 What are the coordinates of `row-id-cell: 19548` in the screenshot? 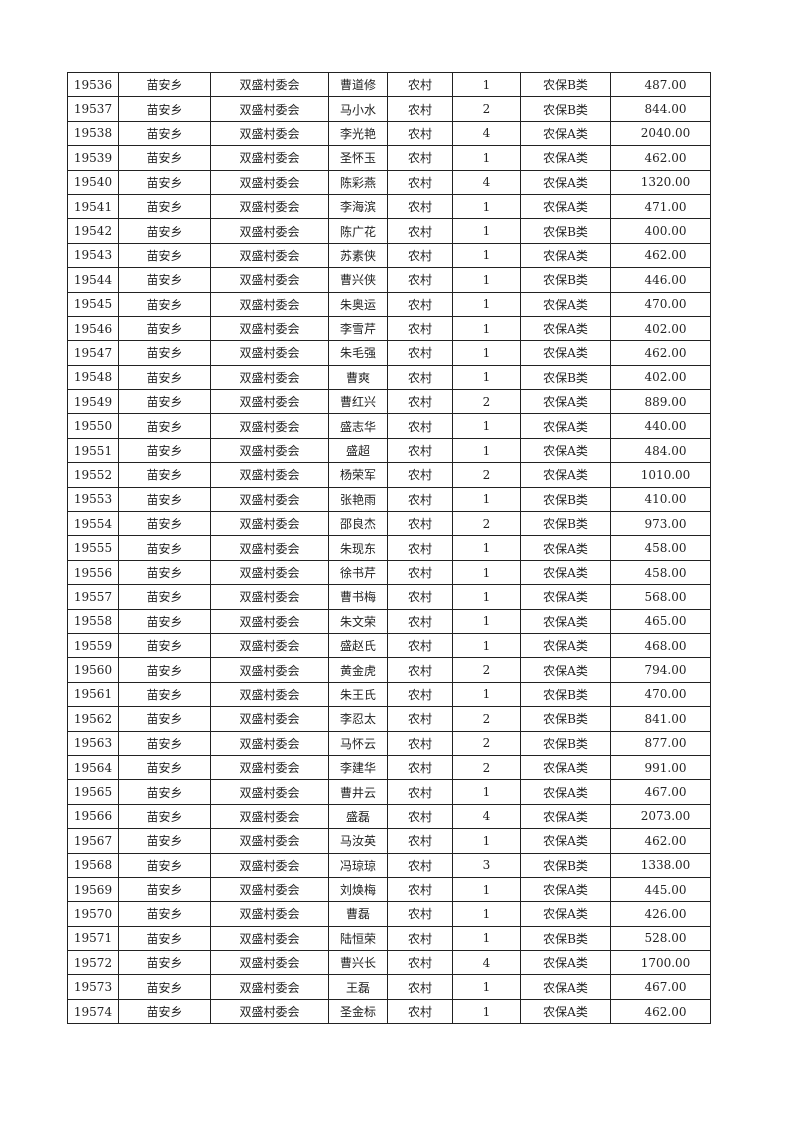 It's located at (93, 377).